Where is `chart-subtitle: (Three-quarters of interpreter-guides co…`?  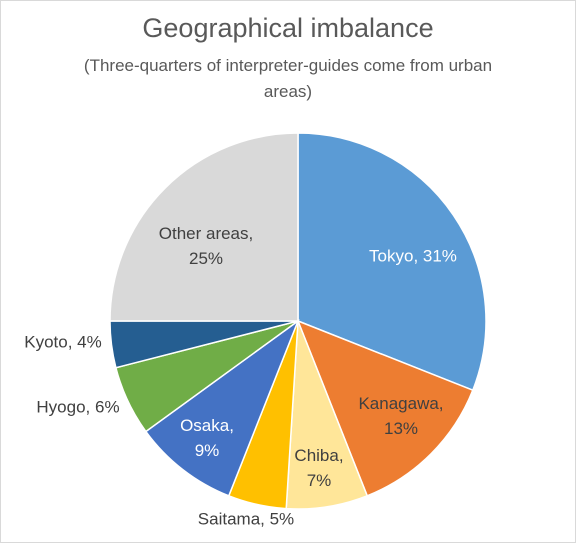
chart-subtitle: (Three-quarters of interpreter-guides co… is located at coordinates (288, 78).